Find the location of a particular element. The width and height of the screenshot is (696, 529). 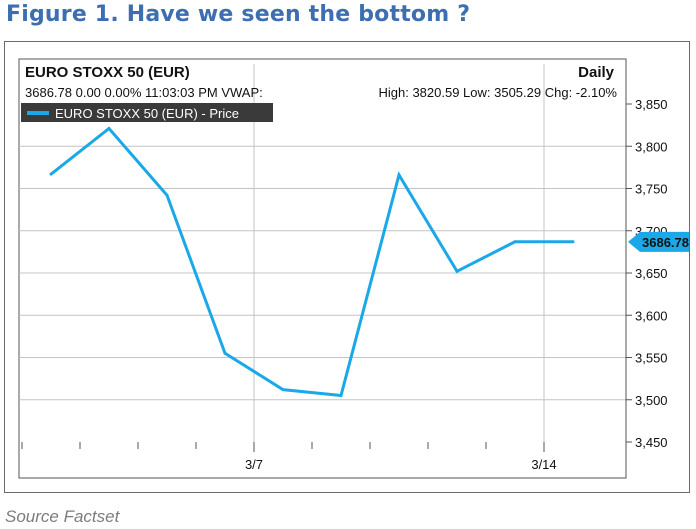

y-tick-label: 3,450 is located at coordinates (651, 442).